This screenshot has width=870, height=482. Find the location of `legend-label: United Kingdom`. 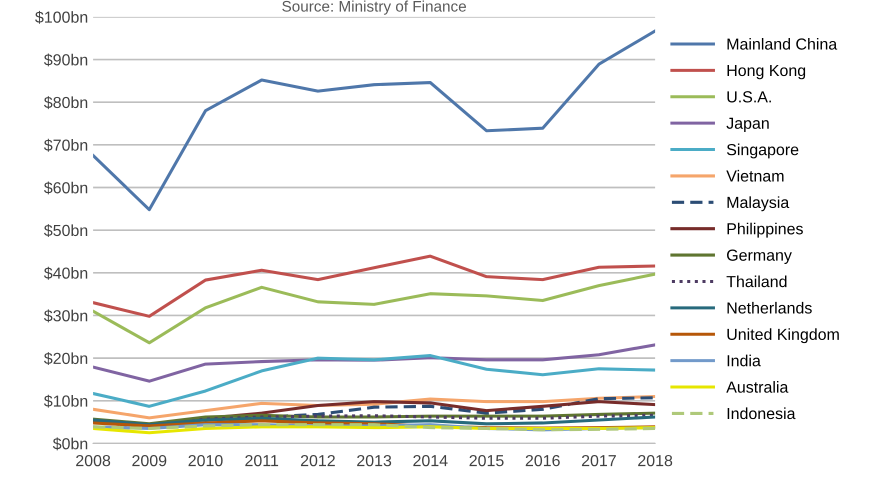

legend-label: United Kingdom is located at coordinates (783, 336).